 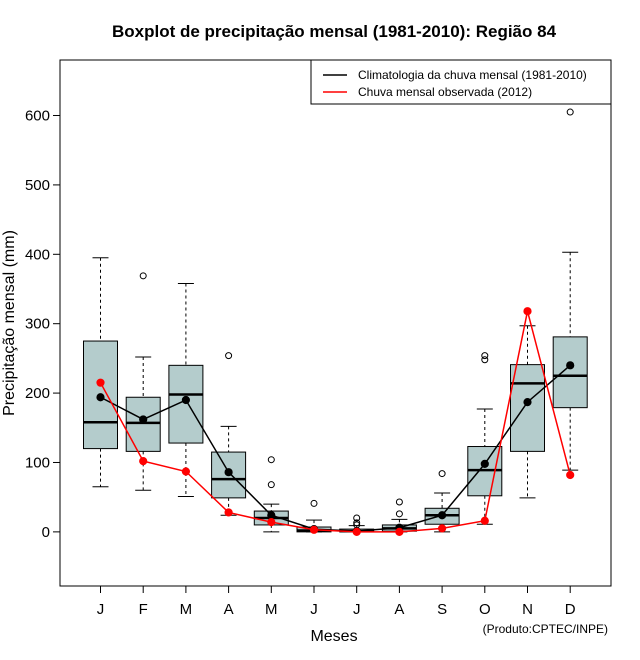 What do you see at coordinates (37, 254) in the screenshot?
I see `y-tick-label: 400` at bounding box center [37, 254].